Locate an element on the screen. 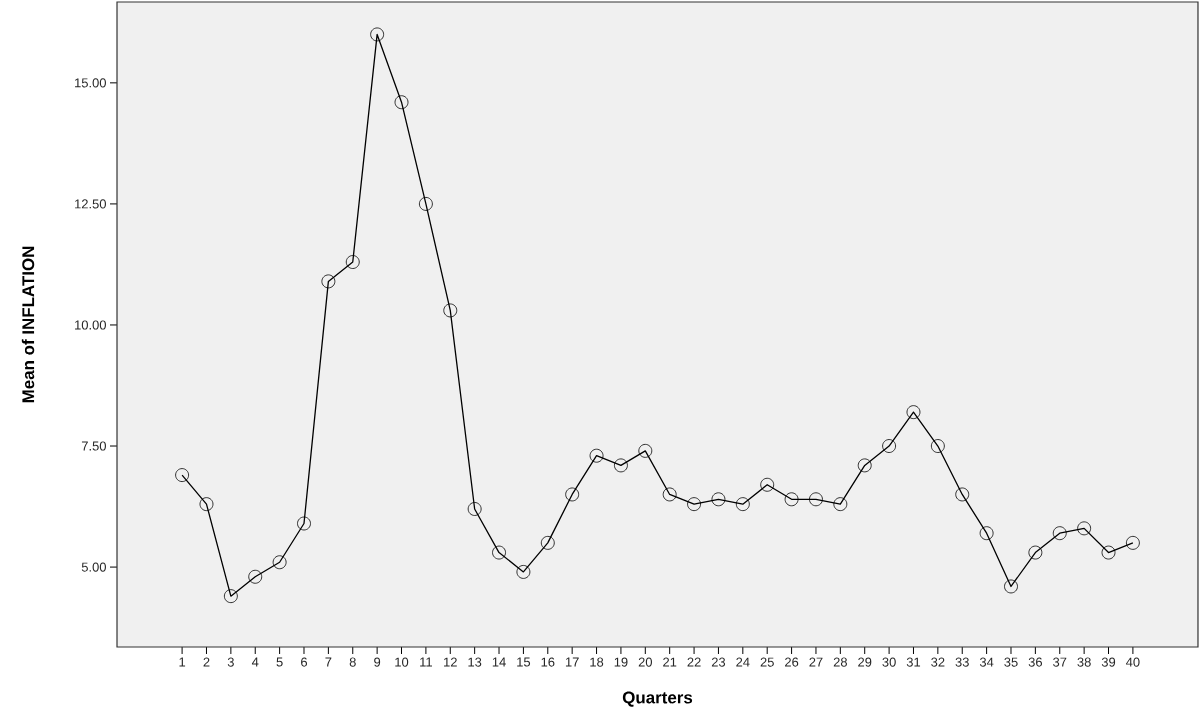  x-tick-label: 9 is located at coordinates (377, 662).